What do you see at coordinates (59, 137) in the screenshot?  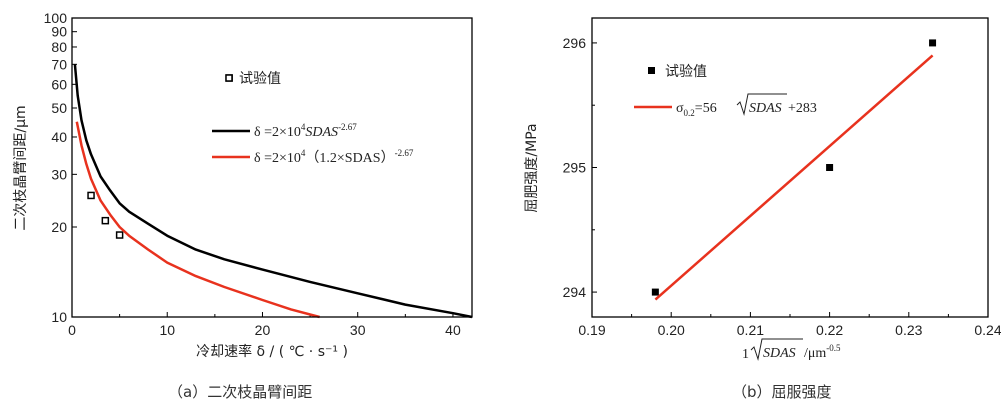 I see `y-tick-label: 40` at bounding box center [59, 137].